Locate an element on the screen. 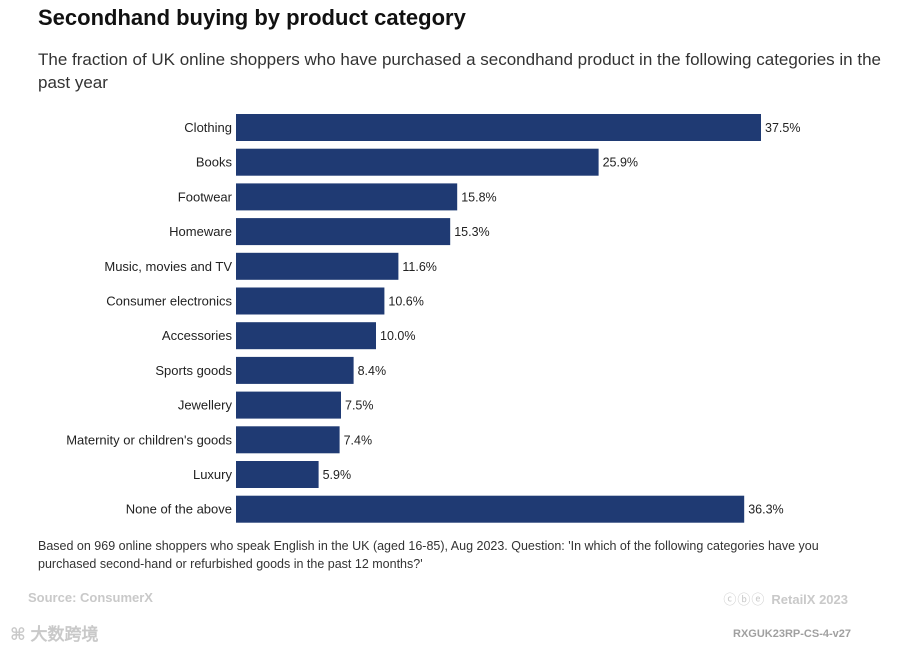 This screenshot has height=647, width=915. brand-label: ⓒⓑⓔ RetailX 2023 is located at coordinates (785, 598).